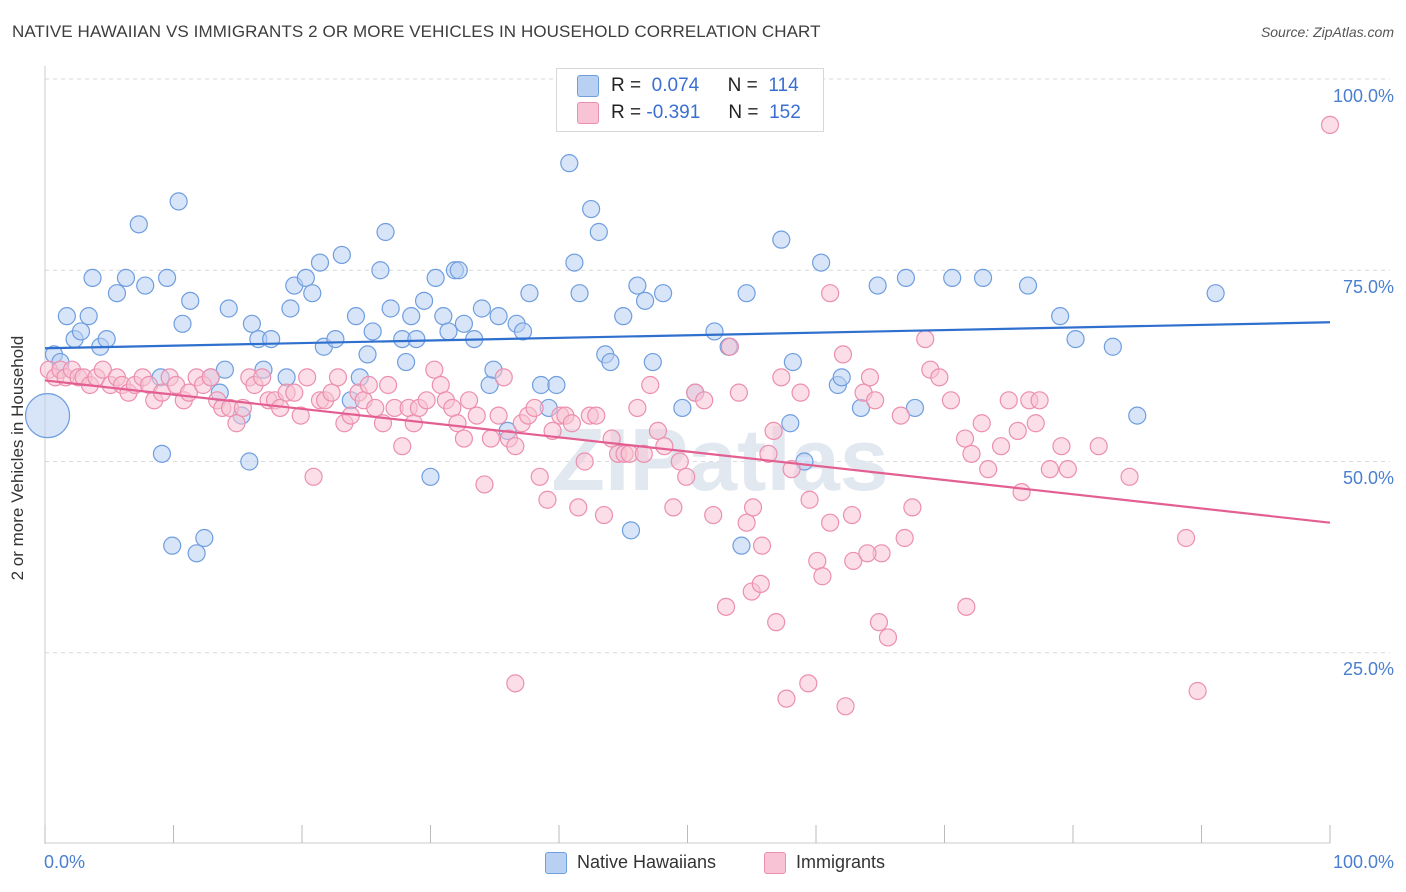 The image size is (1406, 892). What do you see at coordinates (689, 114) in the screenshot?
I see `stats-row-immigrants: R = -0.391 N = 152` at bounding box center [689, 114].